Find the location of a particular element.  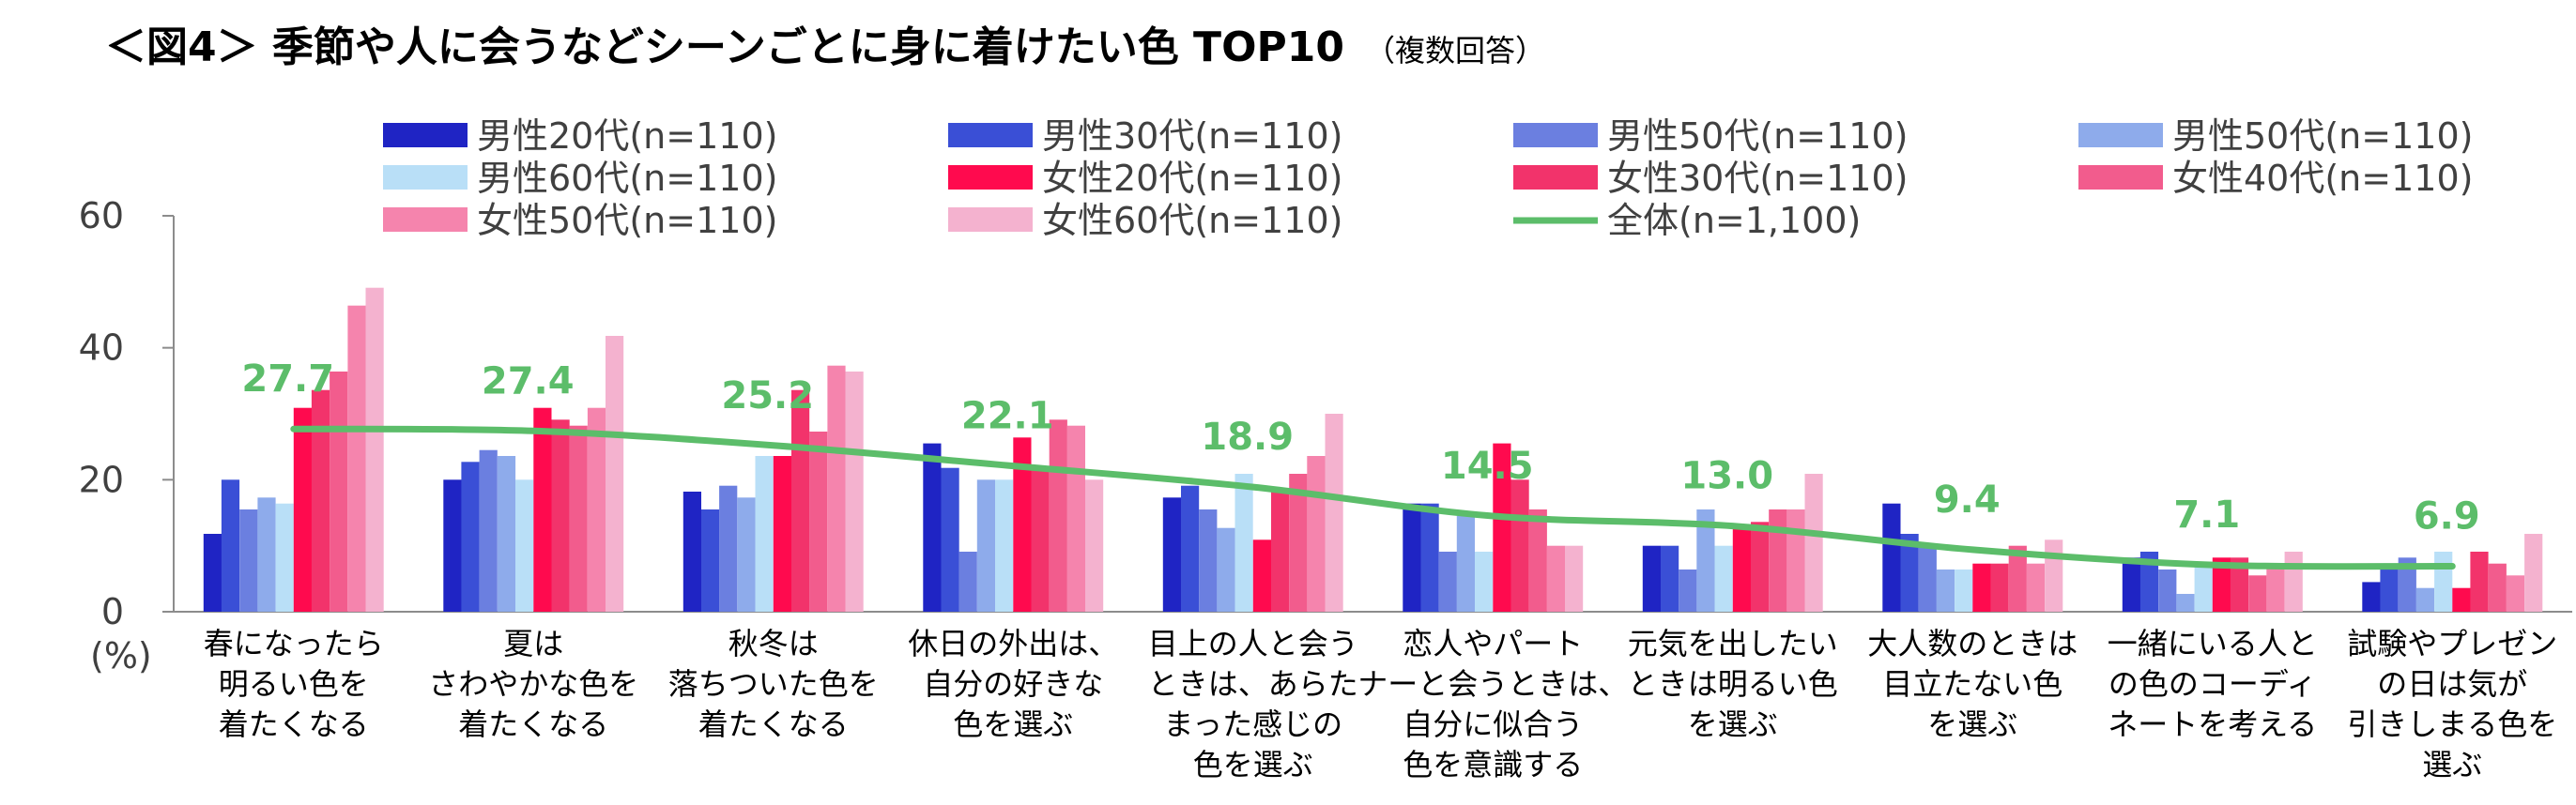

y-axis-unit: (%) is located at coordinates (121, 655).